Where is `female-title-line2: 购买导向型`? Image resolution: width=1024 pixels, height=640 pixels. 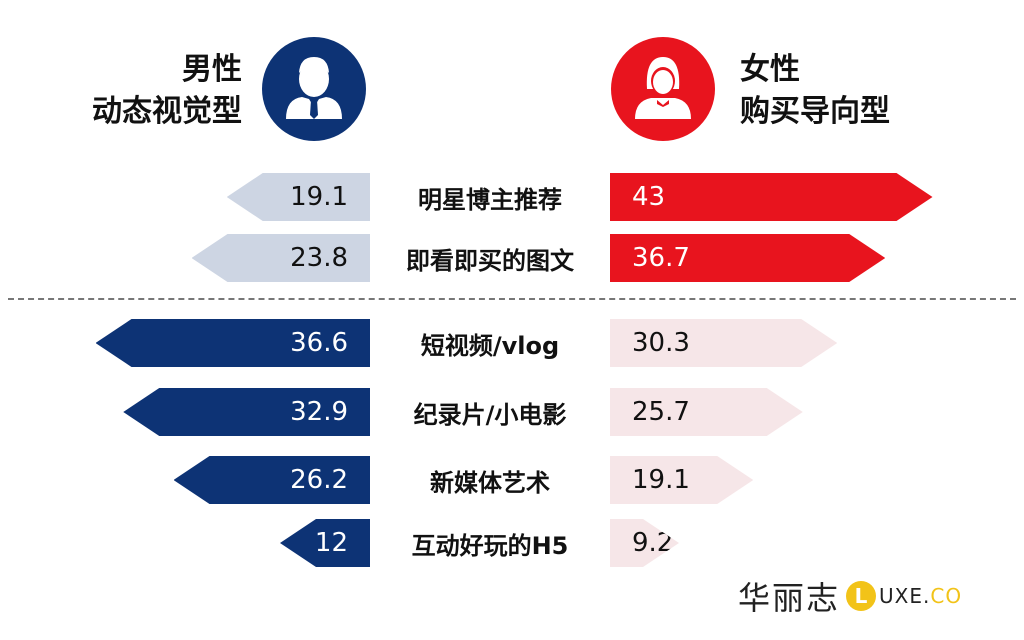
female-title-line2: 购买导向型 is located at coordinates (815, 111).